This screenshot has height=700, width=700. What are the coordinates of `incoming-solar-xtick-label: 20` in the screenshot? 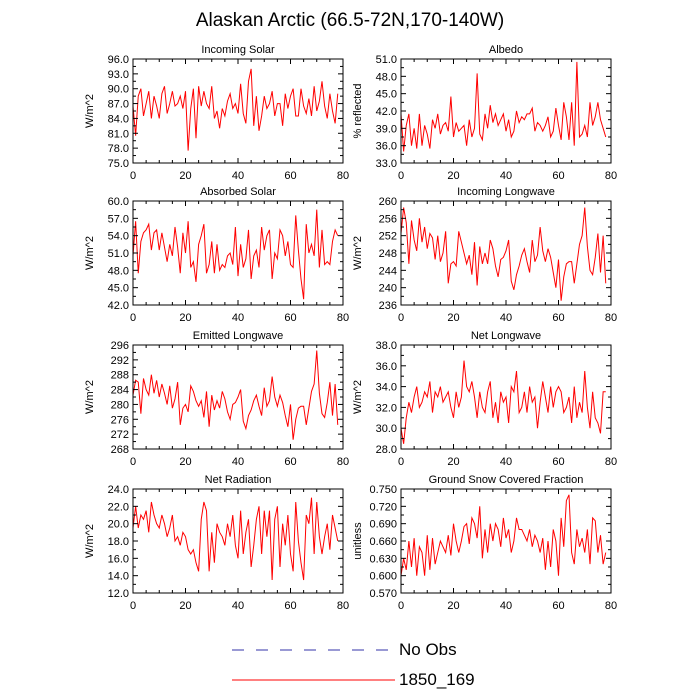 It's located at (185, 176).